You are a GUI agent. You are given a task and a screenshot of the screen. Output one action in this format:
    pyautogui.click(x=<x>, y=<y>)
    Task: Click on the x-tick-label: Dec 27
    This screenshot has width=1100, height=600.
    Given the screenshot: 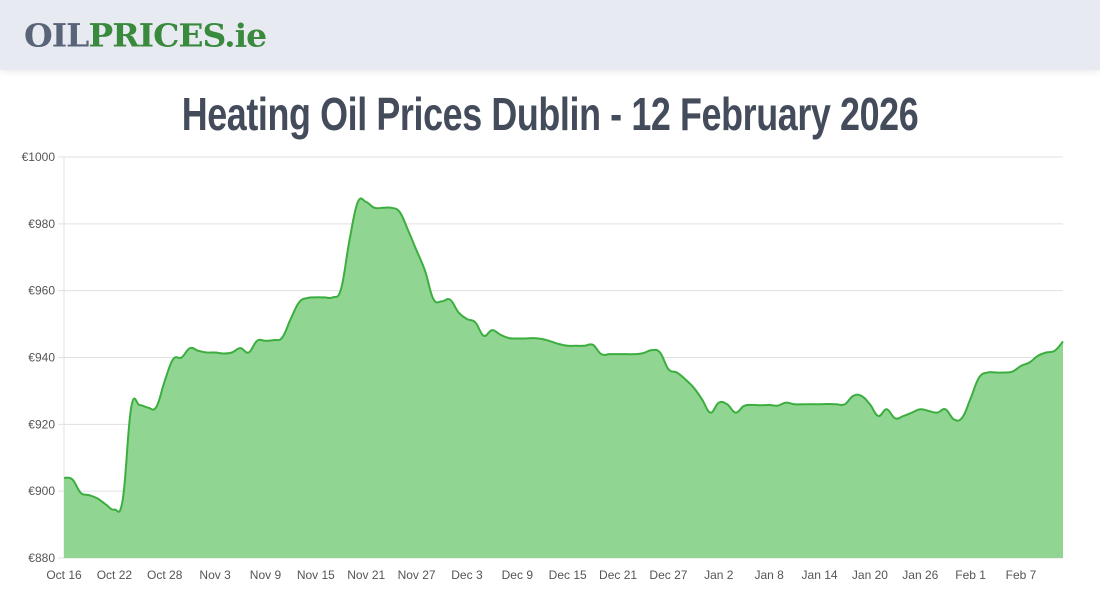 What is the action you would take?
    pyautogui.click(x=668, y=575)
    